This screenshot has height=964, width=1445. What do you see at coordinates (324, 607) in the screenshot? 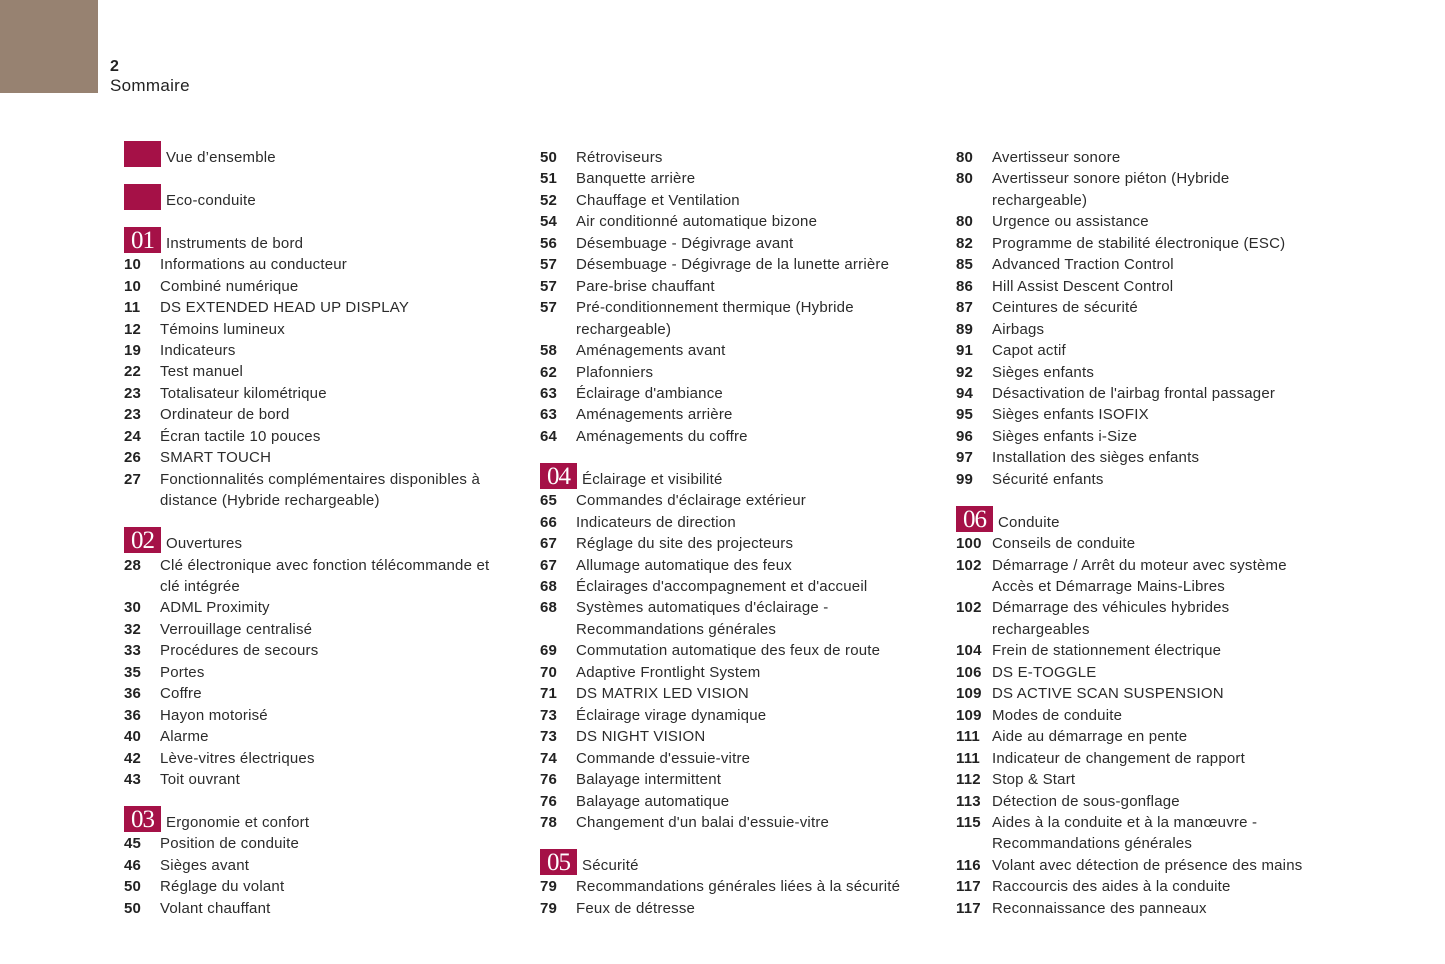
I see `toc-entry: 30 ADML Proximity` at bounding box center [324, 607].